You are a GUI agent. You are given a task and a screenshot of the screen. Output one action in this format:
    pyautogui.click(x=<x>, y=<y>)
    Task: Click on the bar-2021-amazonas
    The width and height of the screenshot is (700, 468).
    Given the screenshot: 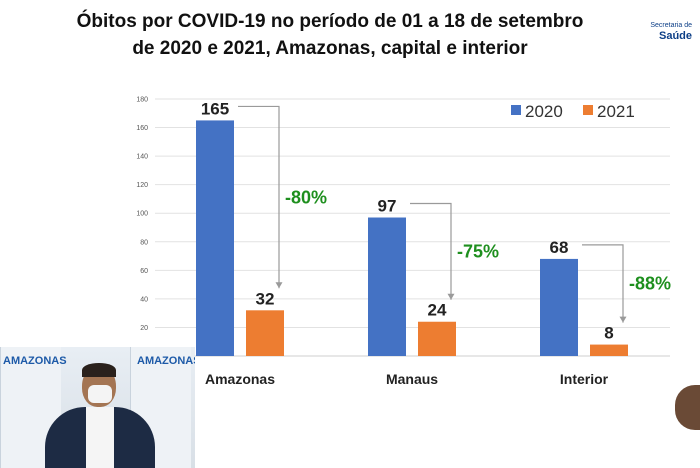 What is the action you would take?
    pyautogui.click(x=265, y=333)
    